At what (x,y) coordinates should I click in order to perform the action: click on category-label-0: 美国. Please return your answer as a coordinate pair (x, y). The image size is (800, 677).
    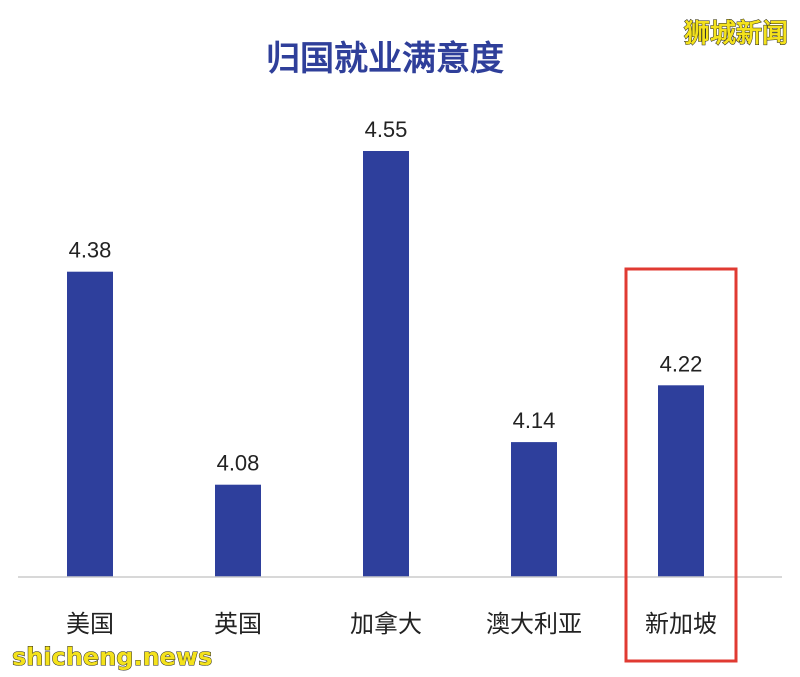
    Looking at the image, I should click on (90, 624).